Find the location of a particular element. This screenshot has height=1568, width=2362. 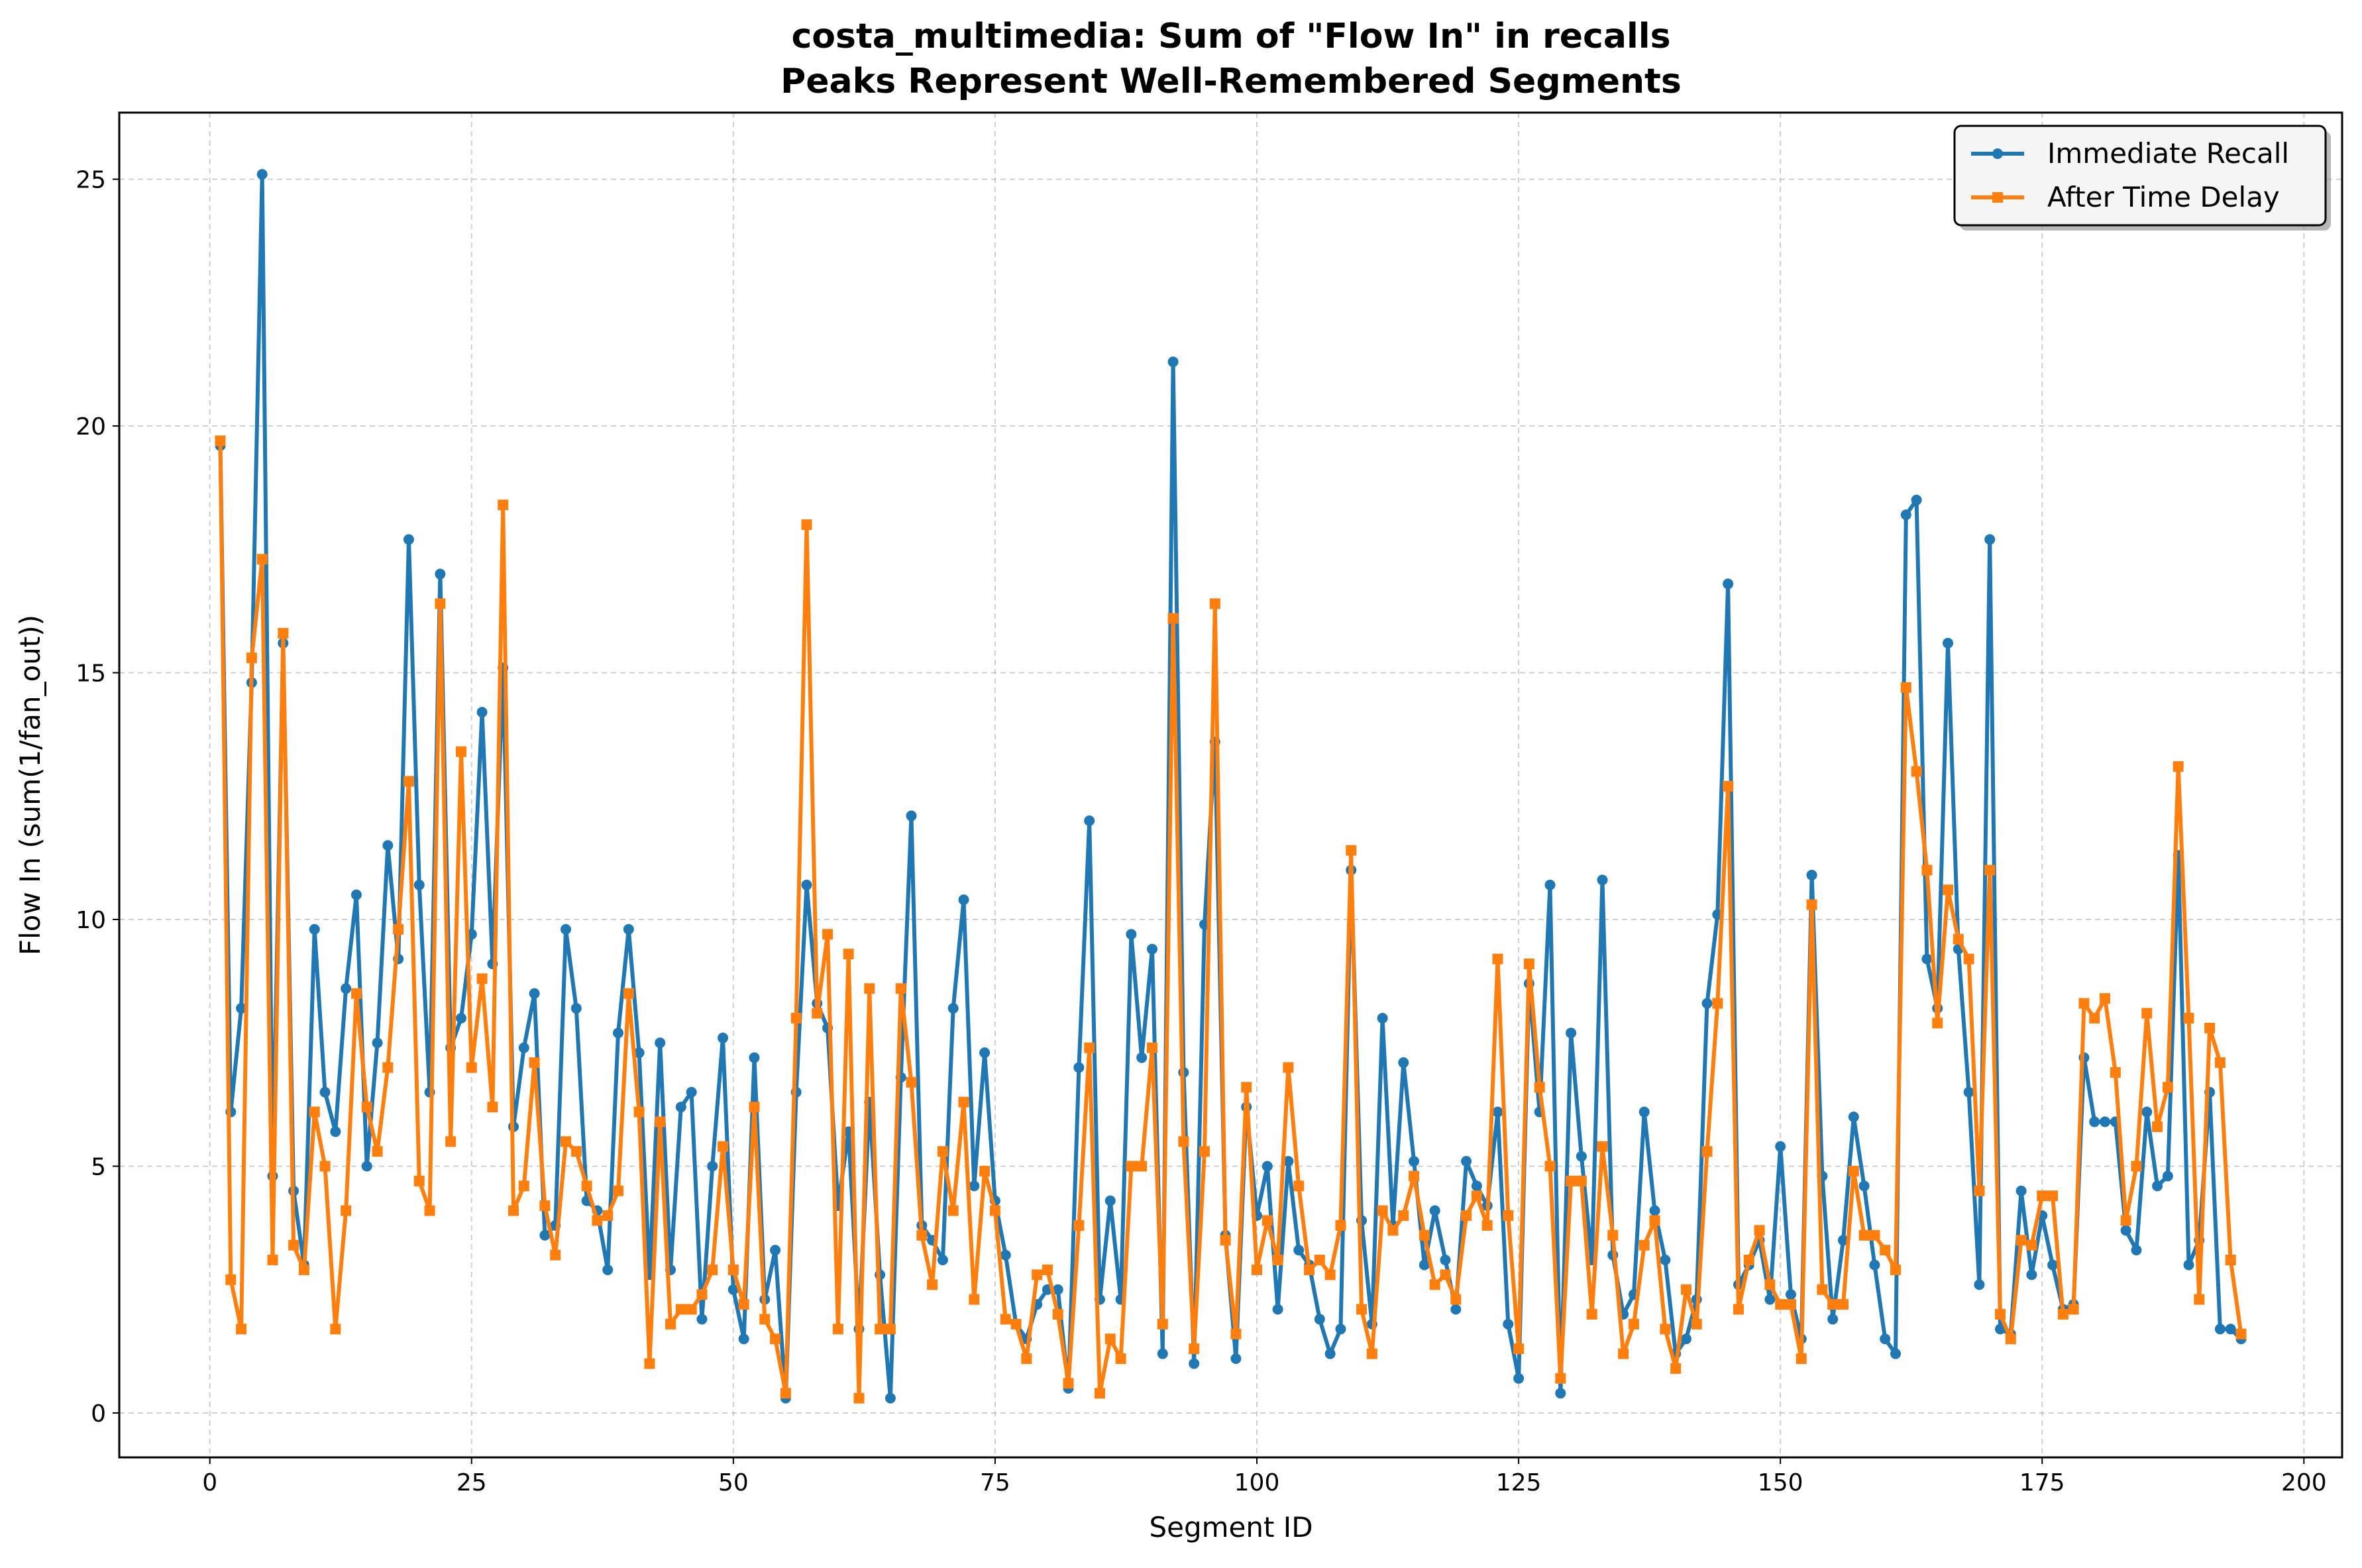

legend-label-after-time-delay: After Time Delay is located at coordinates (2163, 197).